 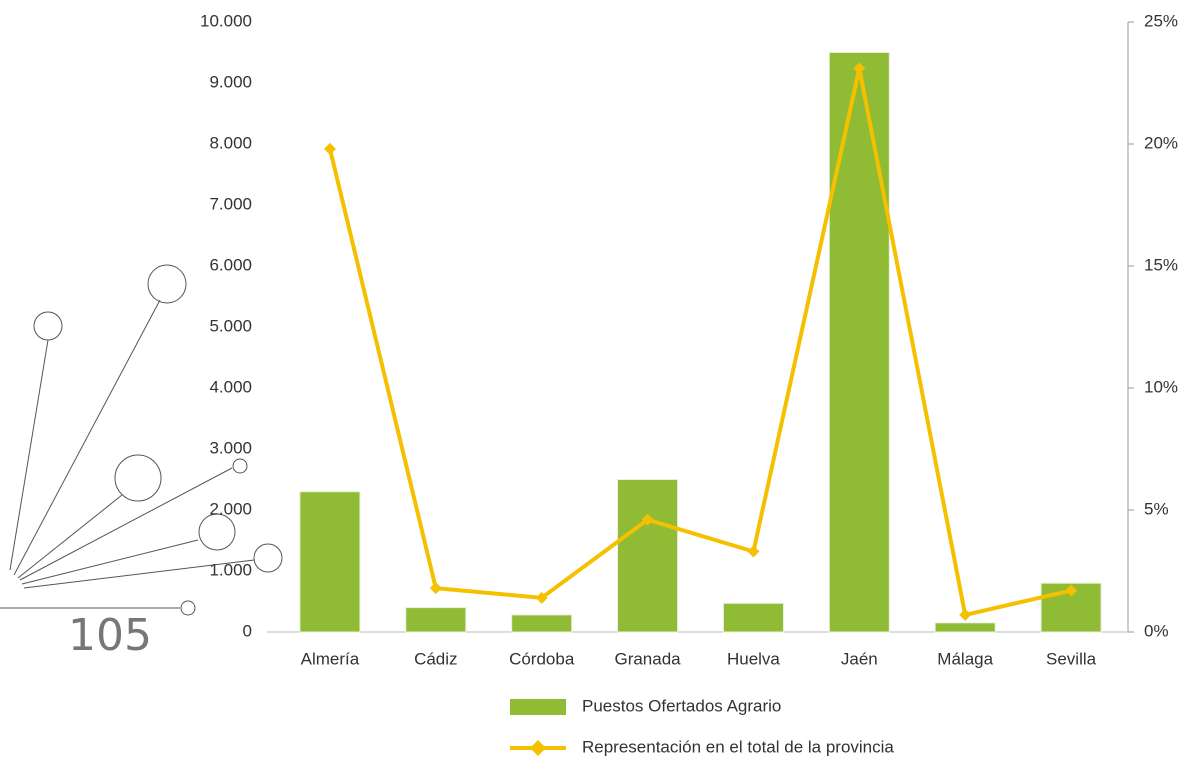 What do you see at coordinates (1161, 386) in the screenshot?
I see `y2-tick-label: 10%` at bounding box center [1161, 386].